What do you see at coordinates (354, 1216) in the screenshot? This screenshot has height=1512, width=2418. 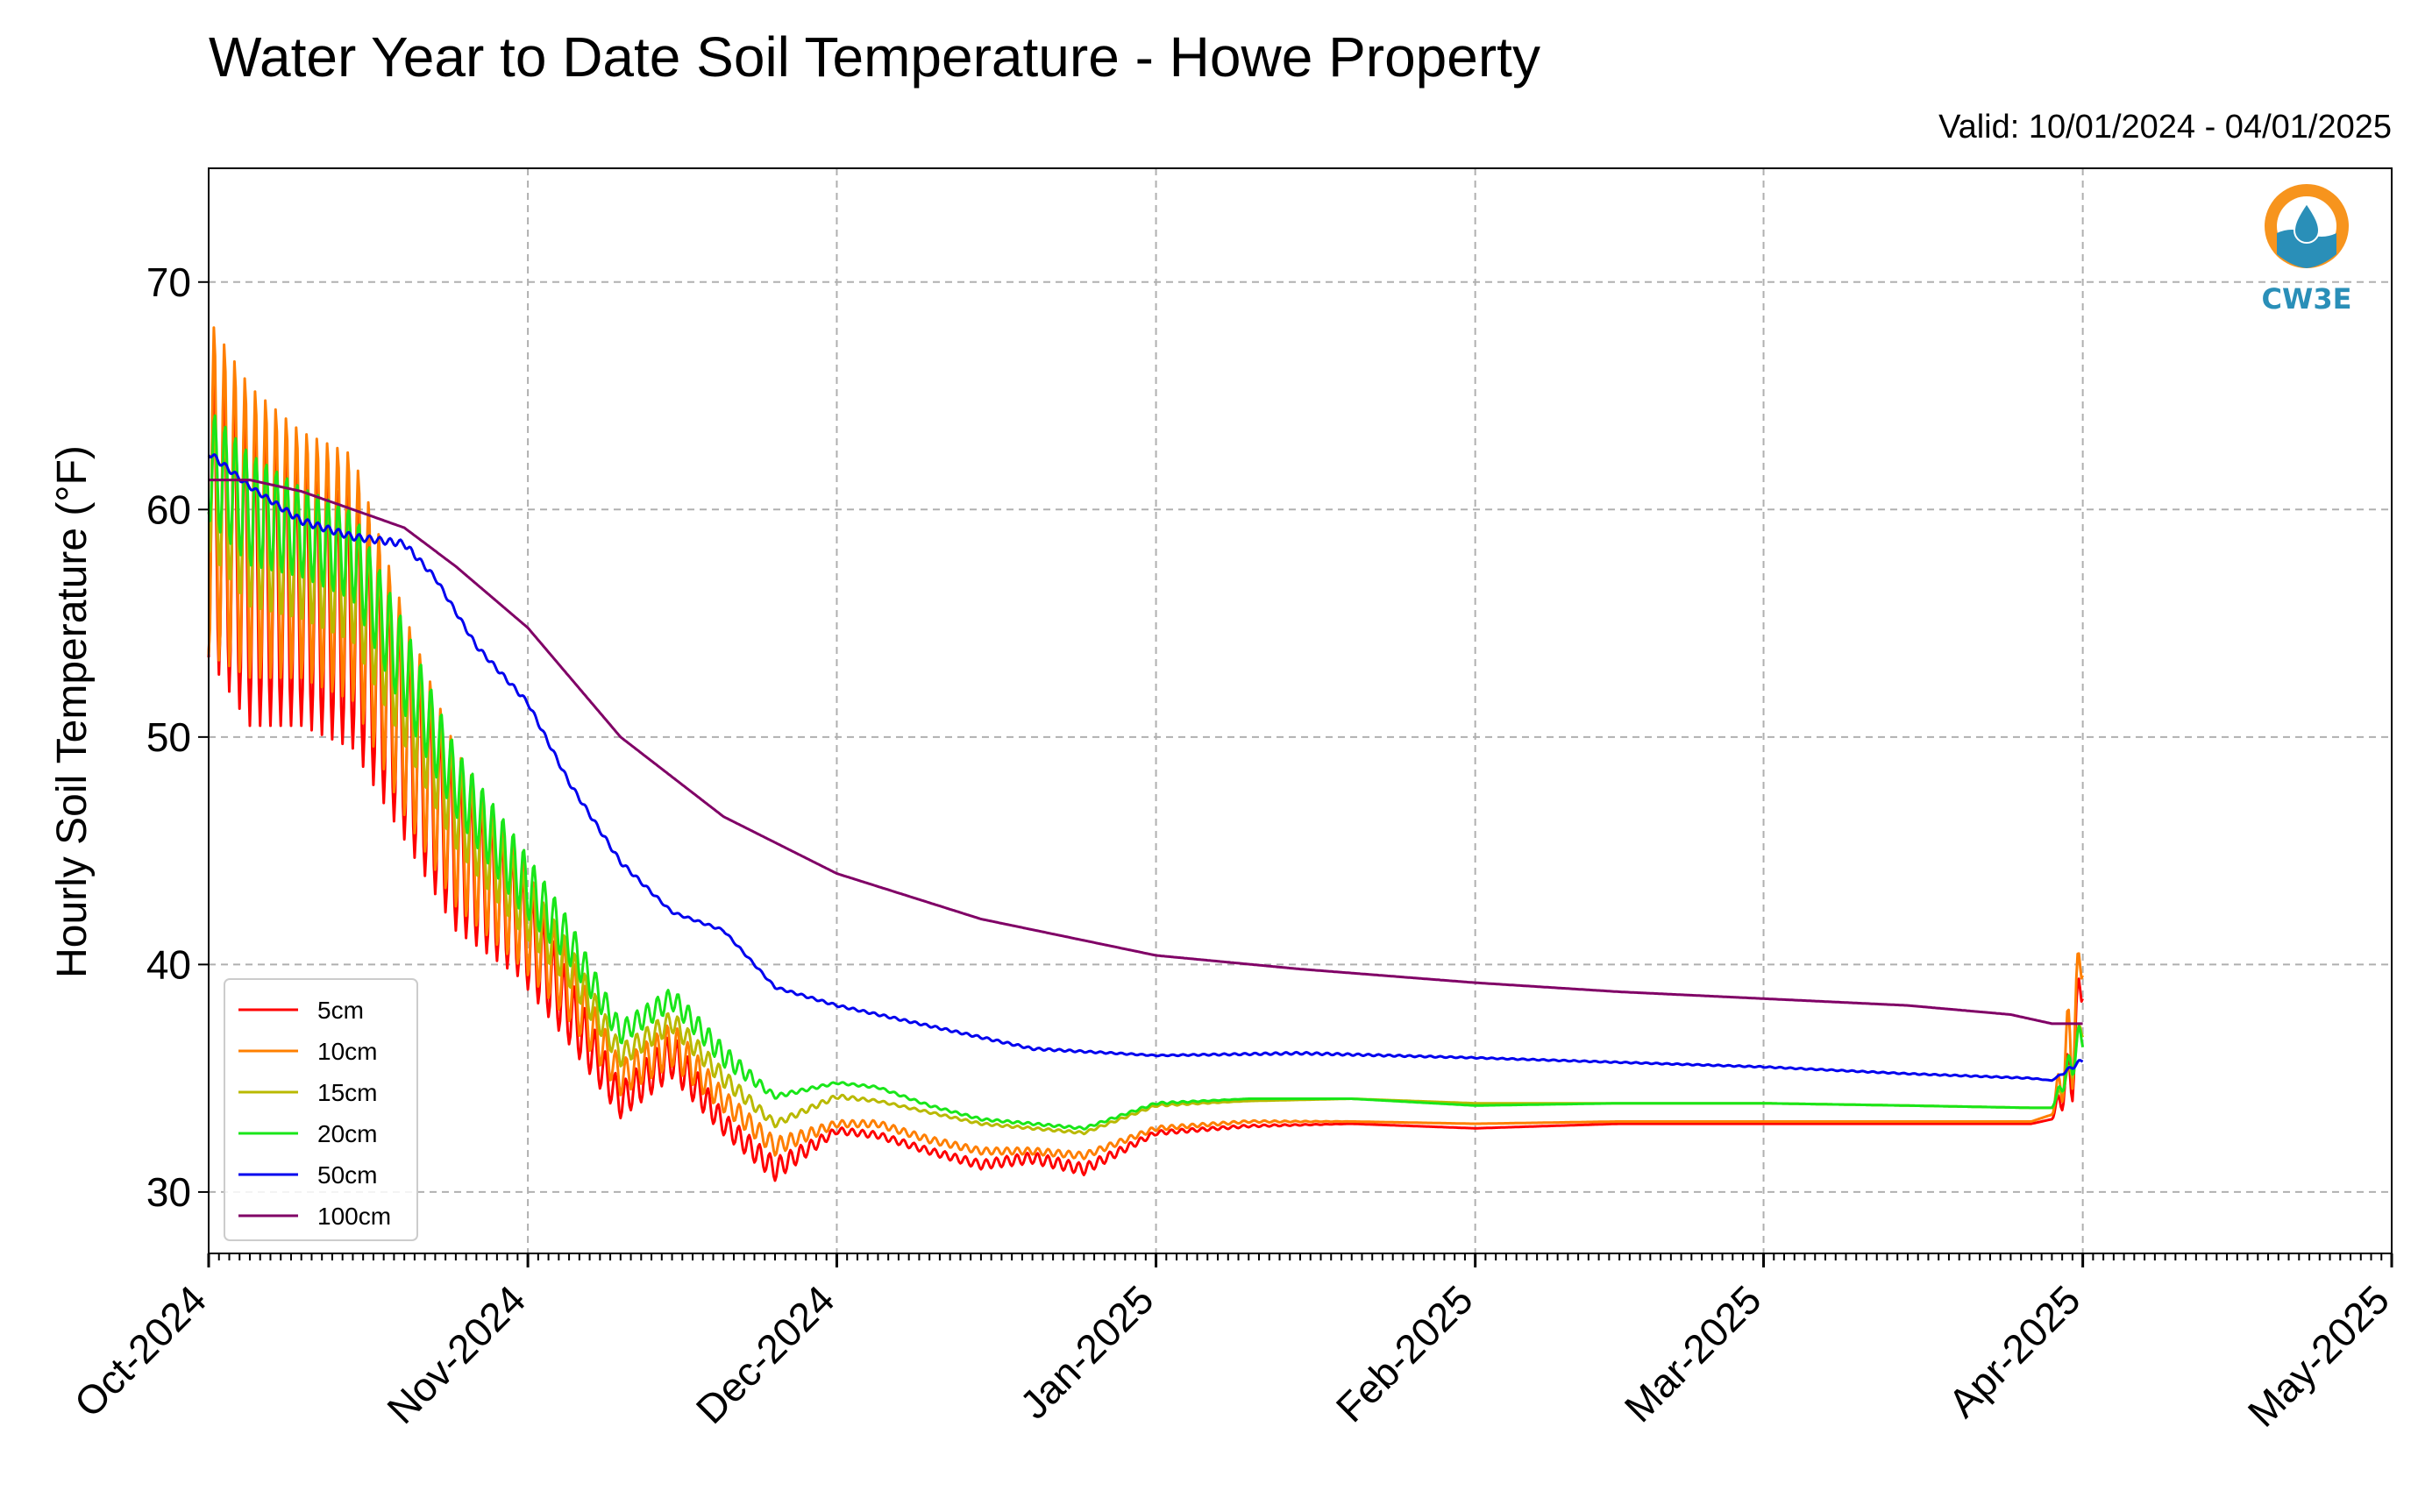 I see `legend-label-100cm: 100cm` at bounding box center [354, 1216].